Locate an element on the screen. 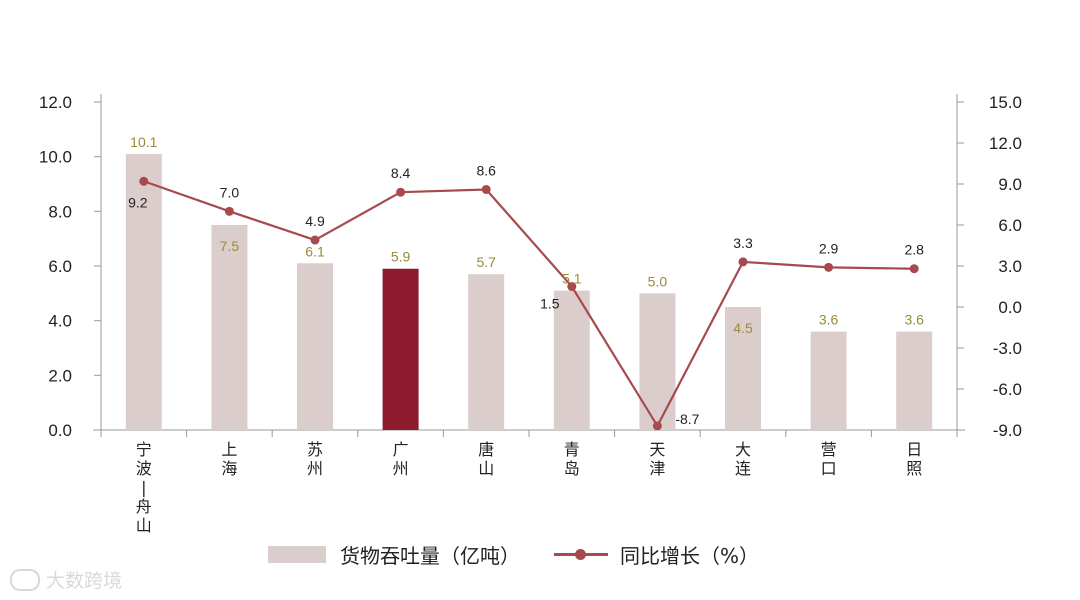 This screenshot has height=600, width=1080. line-value-label: 8.4 is located at coordinates (401, 173).